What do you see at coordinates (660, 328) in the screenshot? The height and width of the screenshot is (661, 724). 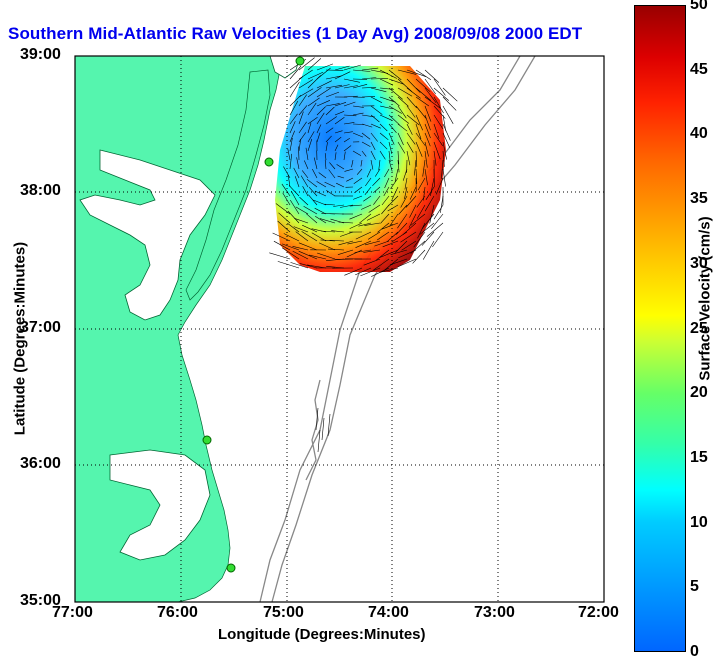 I see `colorbar` at bounding box center [660, 328].